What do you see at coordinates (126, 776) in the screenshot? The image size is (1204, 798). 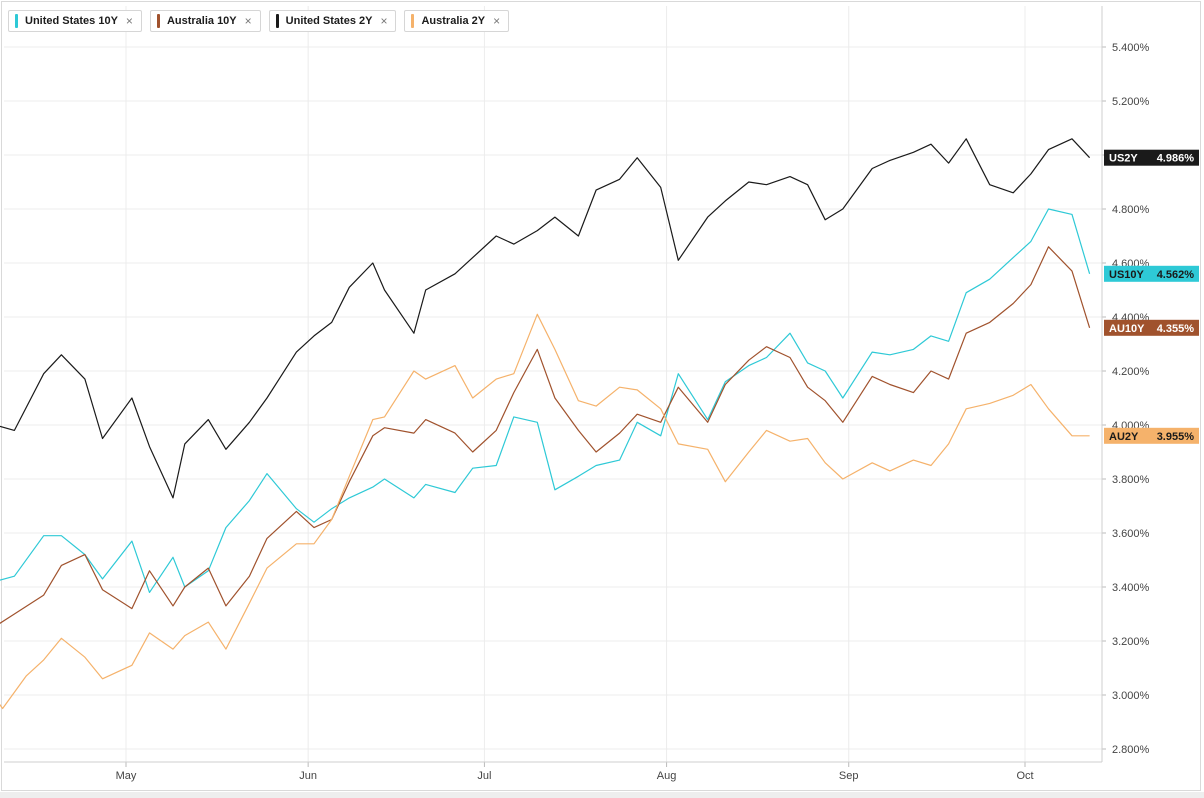 I see `x-tick-label: May` at bounding box center [126, 776].